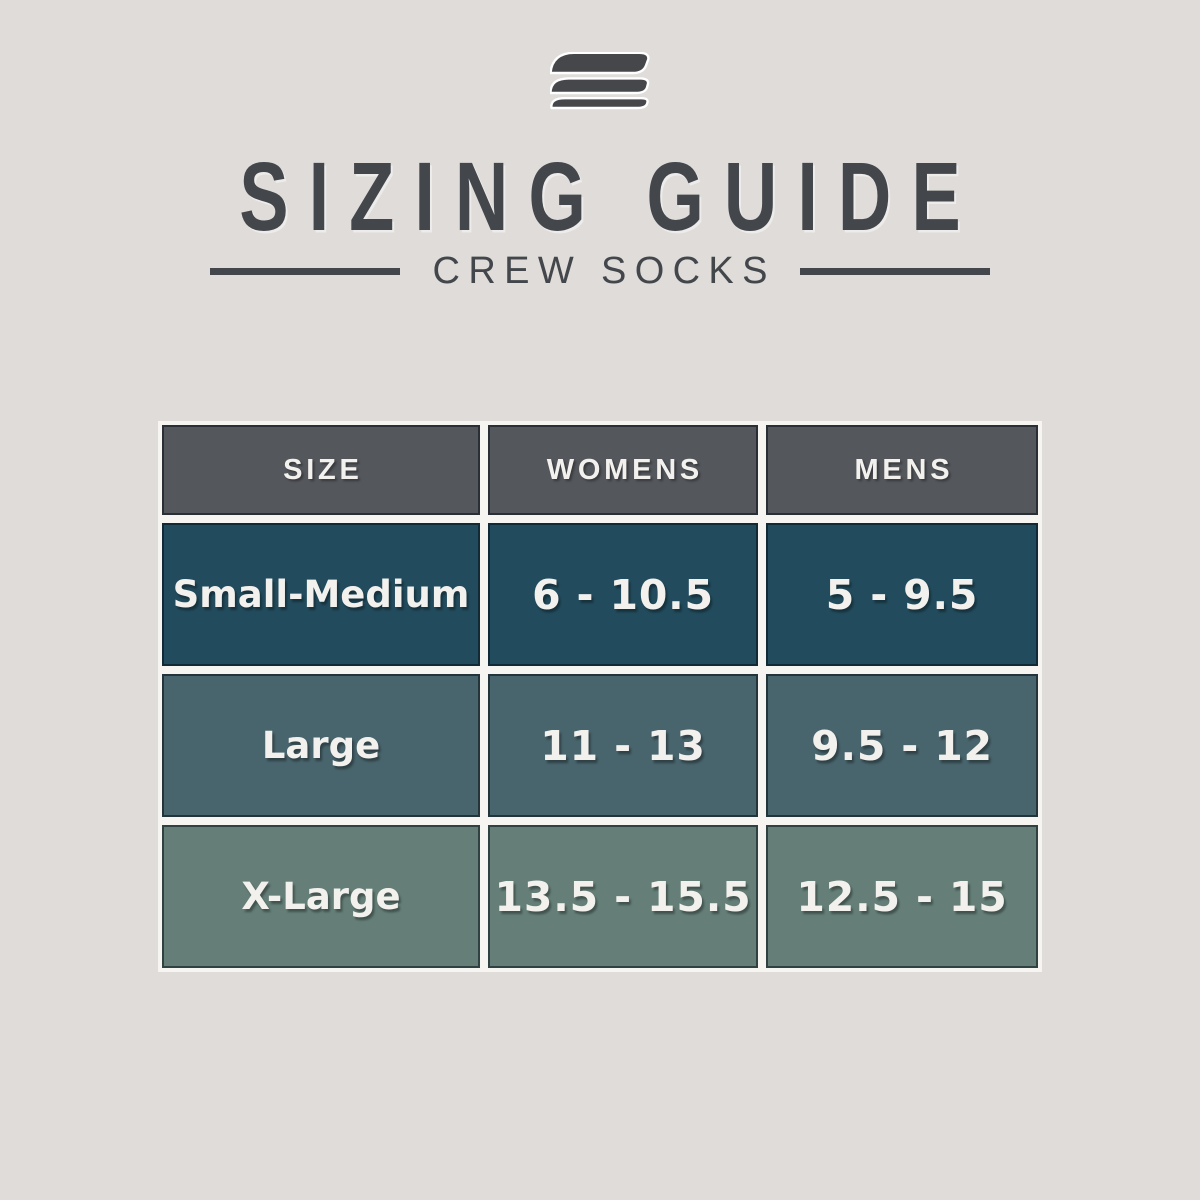  Describe the element at coordinates (321, 594) in the screenshot. I see `table-cell-size-small-medium: Small-Medium` at that location.